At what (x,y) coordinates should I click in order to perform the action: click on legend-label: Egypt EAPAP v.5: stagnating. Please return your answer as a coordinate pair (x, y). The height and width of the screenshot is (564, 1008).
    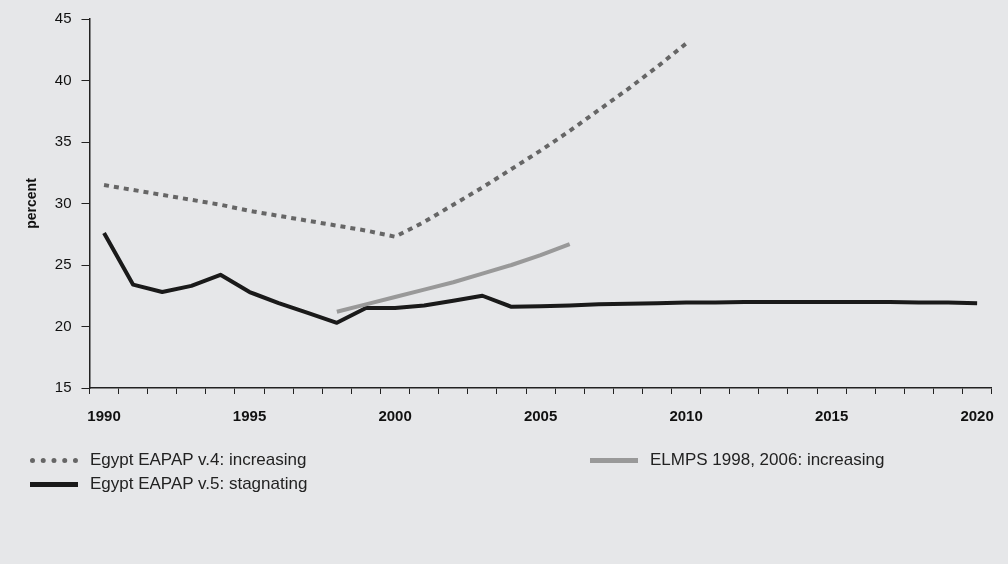
    Looking at the image, I should click on (199, 484).